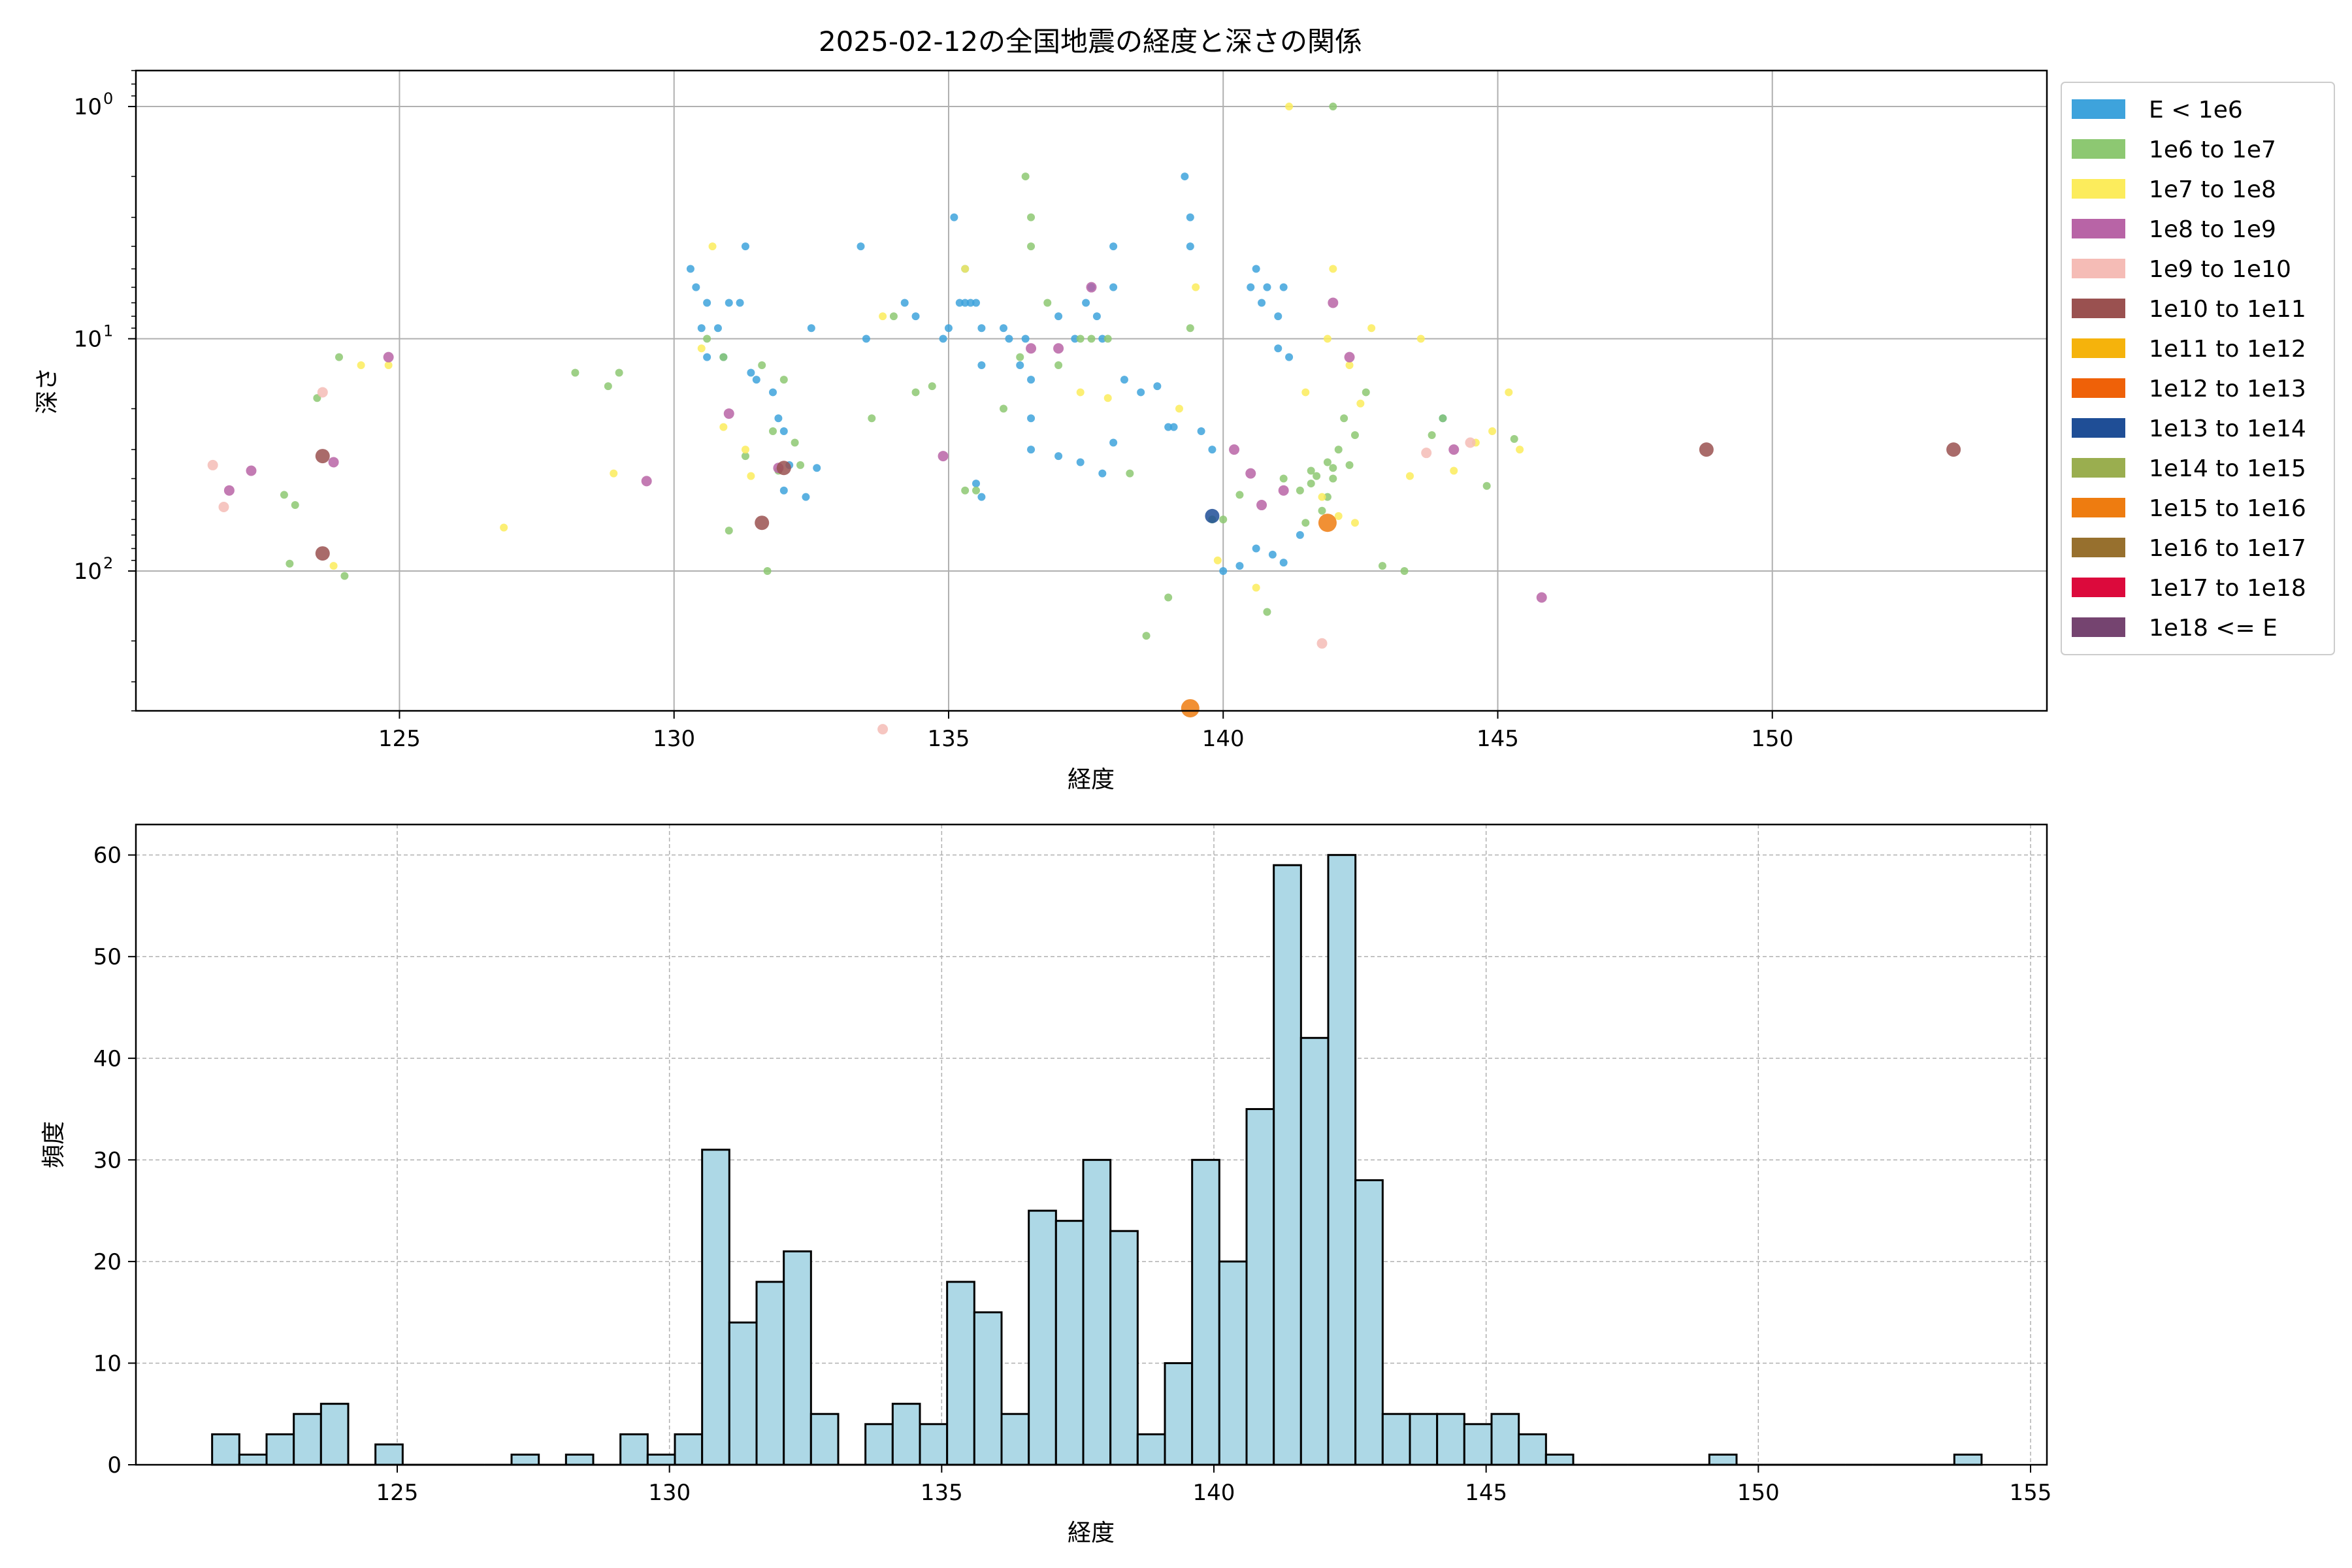  I want to click on histogram-y-tick-label: 20, so click(107, 1262).